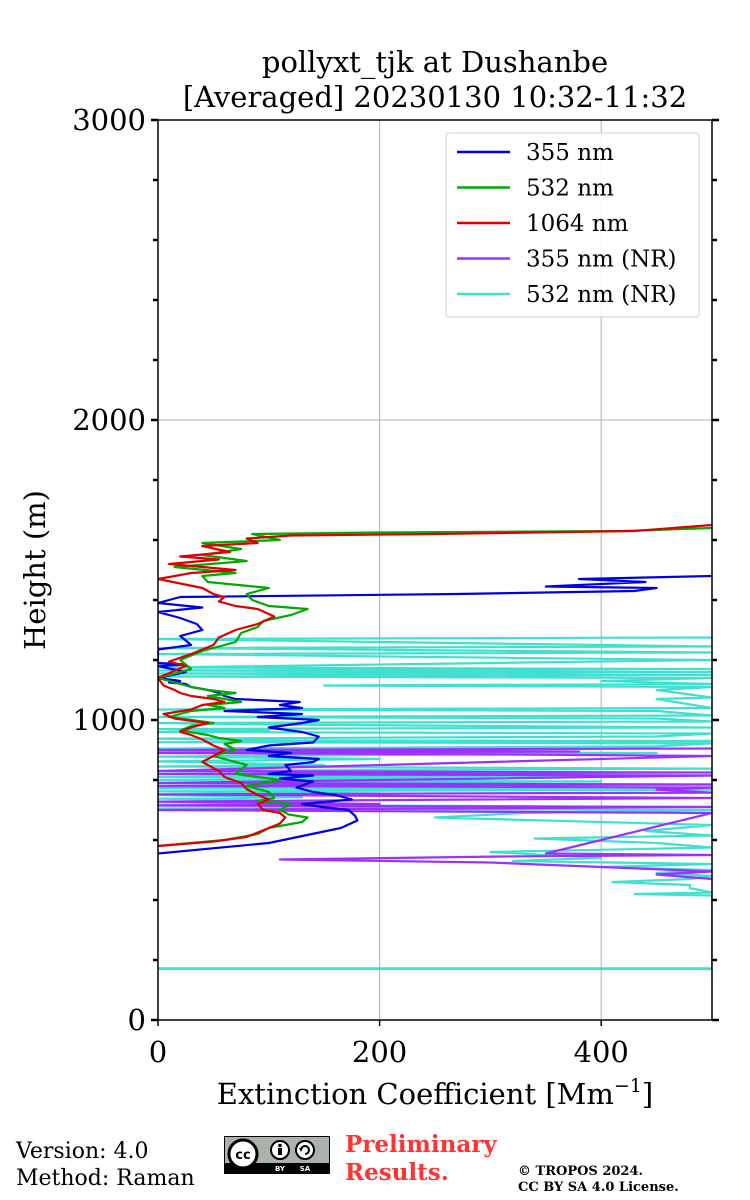 The height and width of the screenshot is (1200, 750). Describe the element at coordinates (421, 1144) in the screenshot. I see `preliminary-results-line-1: Preliminary` at that location.